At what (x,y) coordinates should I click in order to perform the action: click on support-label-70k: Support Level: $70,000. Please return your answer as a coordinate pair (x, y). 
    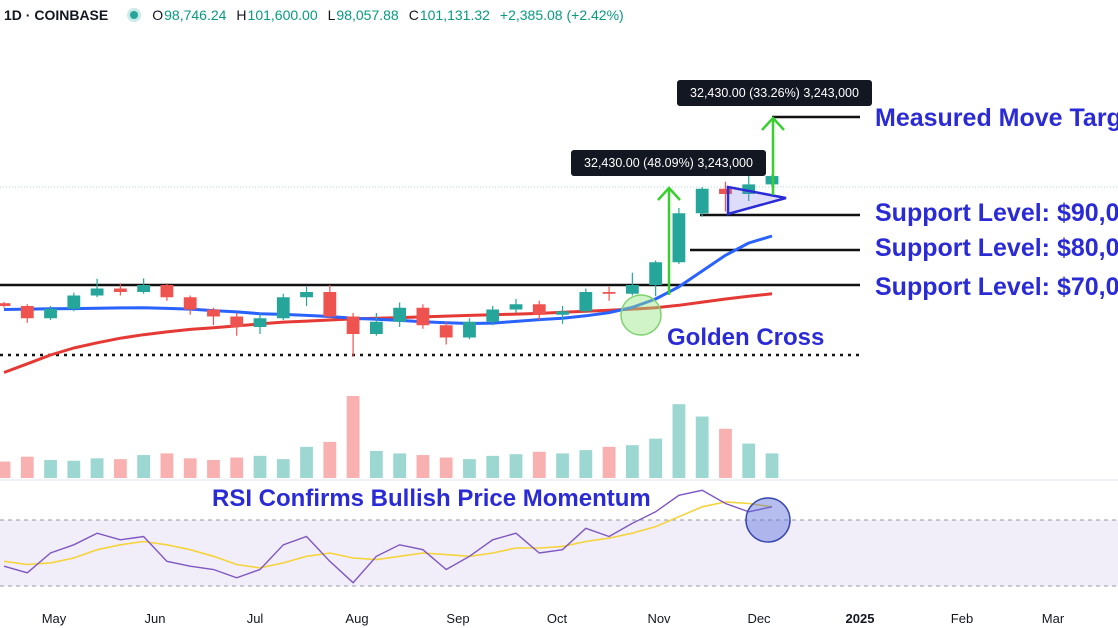
    Looking at the image, I should click on (996, 287).